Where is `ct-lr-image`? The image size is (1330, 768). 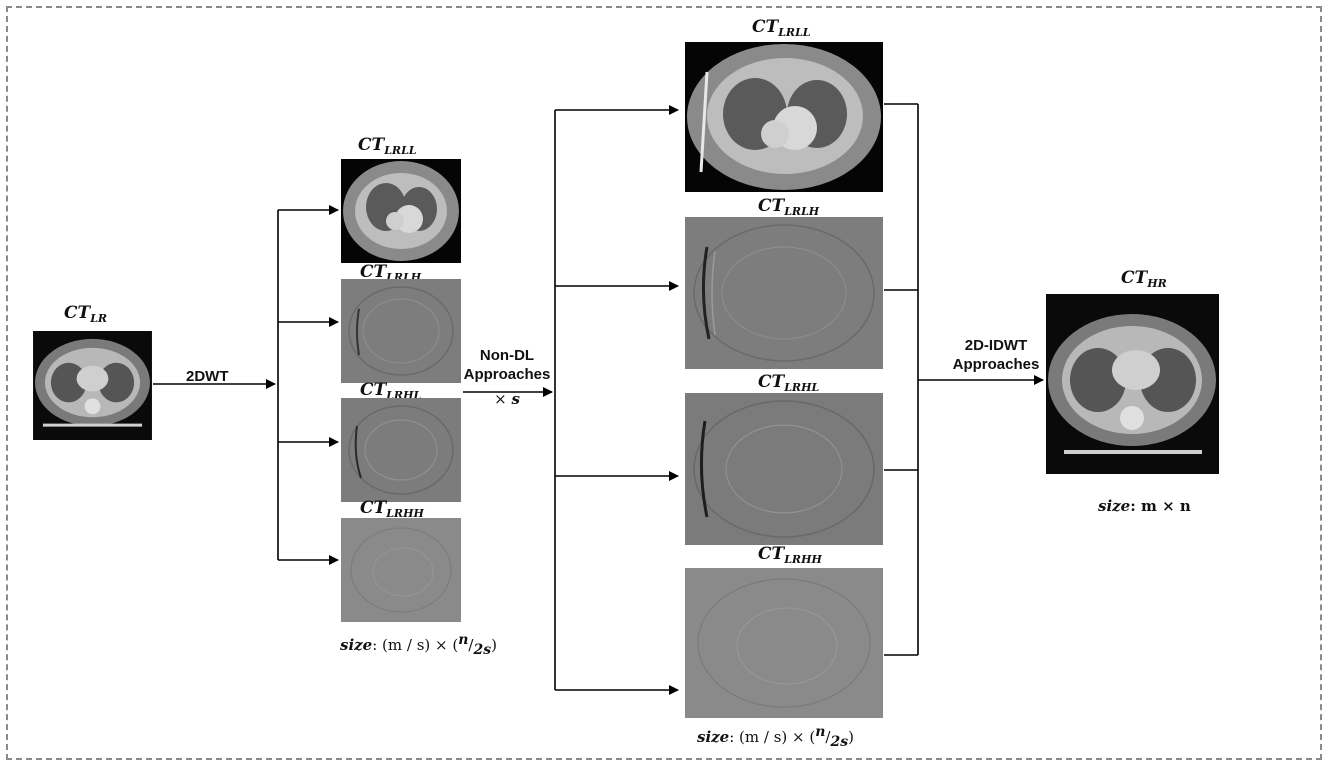 ct-lr-image is located at coordinates (92, 385).